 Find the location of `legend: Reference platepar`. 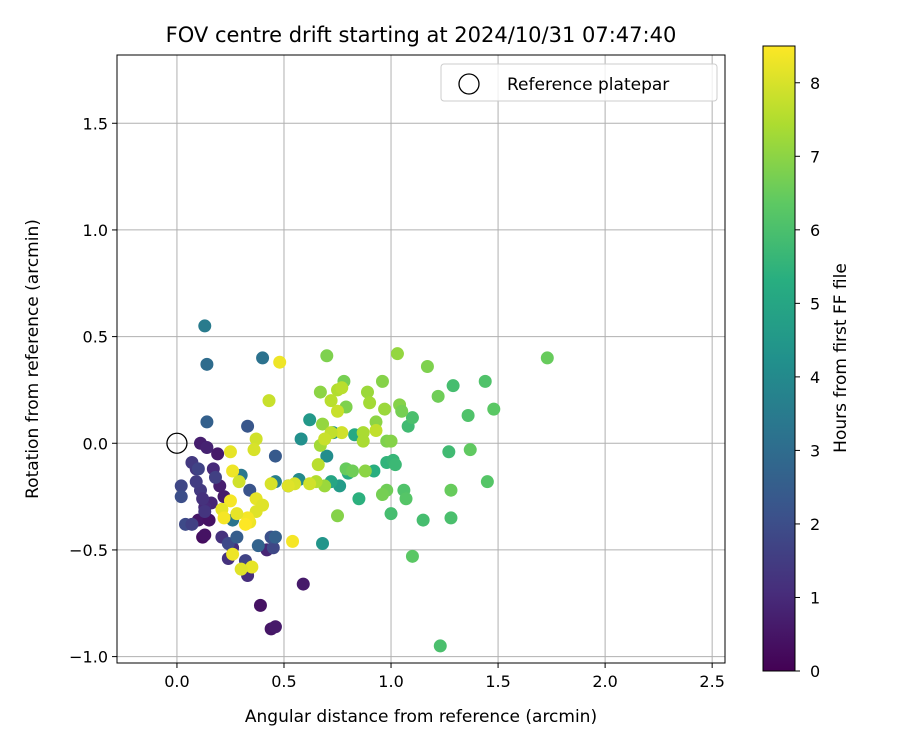

legend: Reference platepar is located at coordinates (579, 82).